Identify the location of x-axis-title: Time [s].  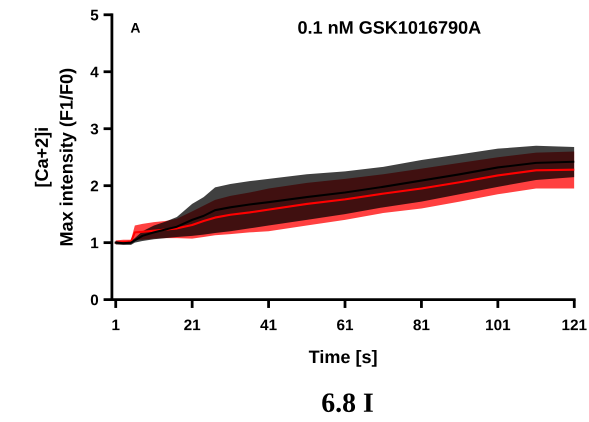
(342, 358).